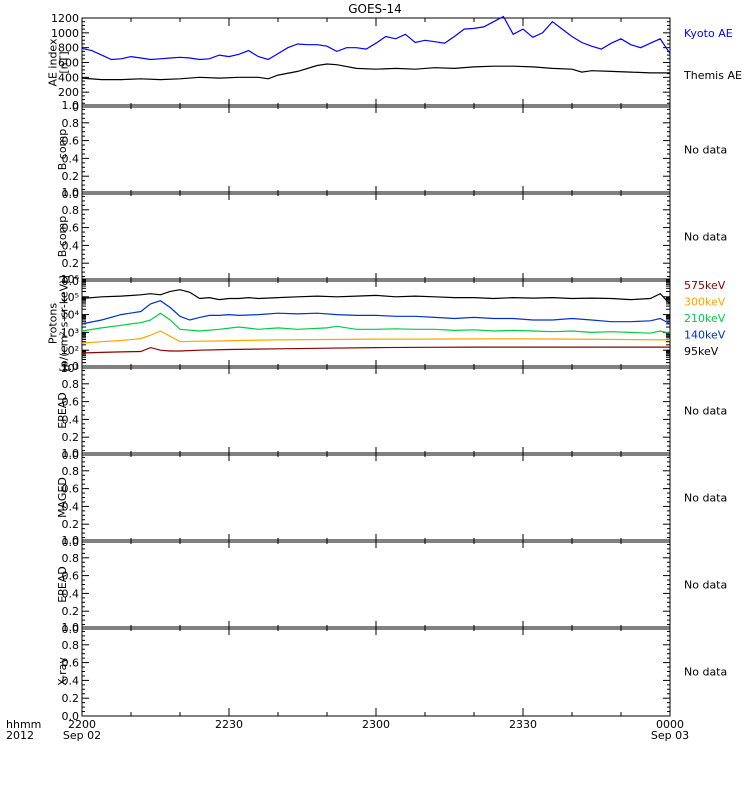 This screenshot has height=800, width=750. What do you see at coordinates (70, 315) in the screenshot?
I see `protons-ytick-label: 10⁴` at bounding box center [70, 315].